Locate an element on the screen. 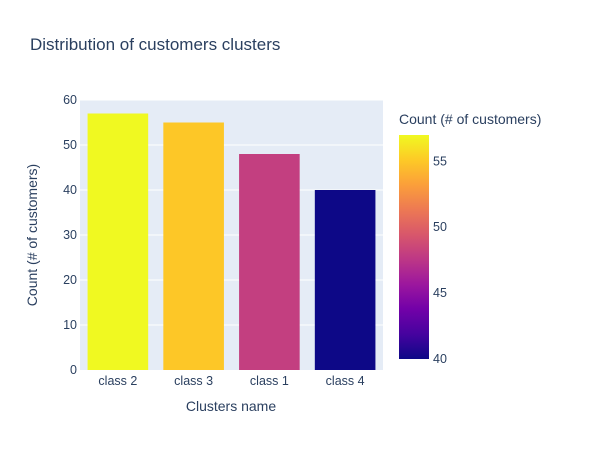  y-tick-label: 20 is located at coordinates (70, 280).